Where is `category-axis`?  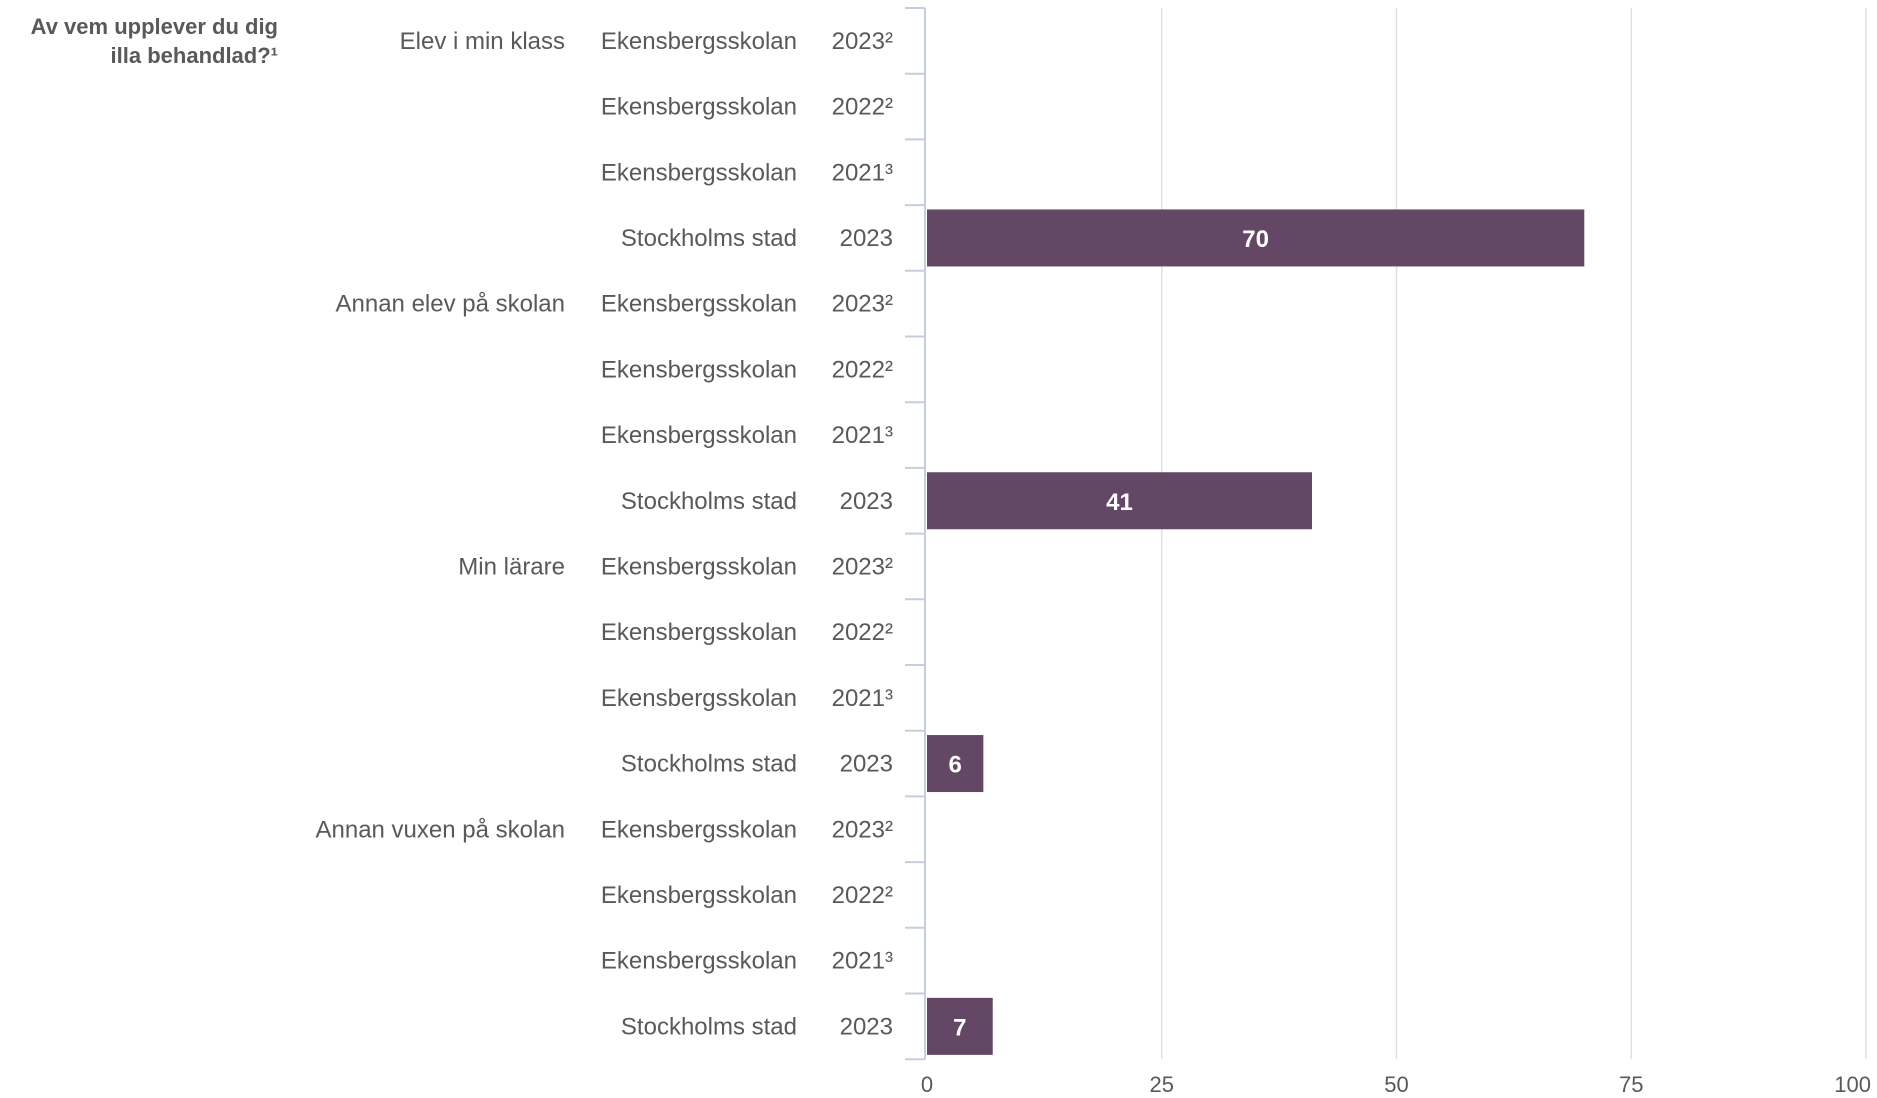
category-axis is located at coordinates (915, 534).